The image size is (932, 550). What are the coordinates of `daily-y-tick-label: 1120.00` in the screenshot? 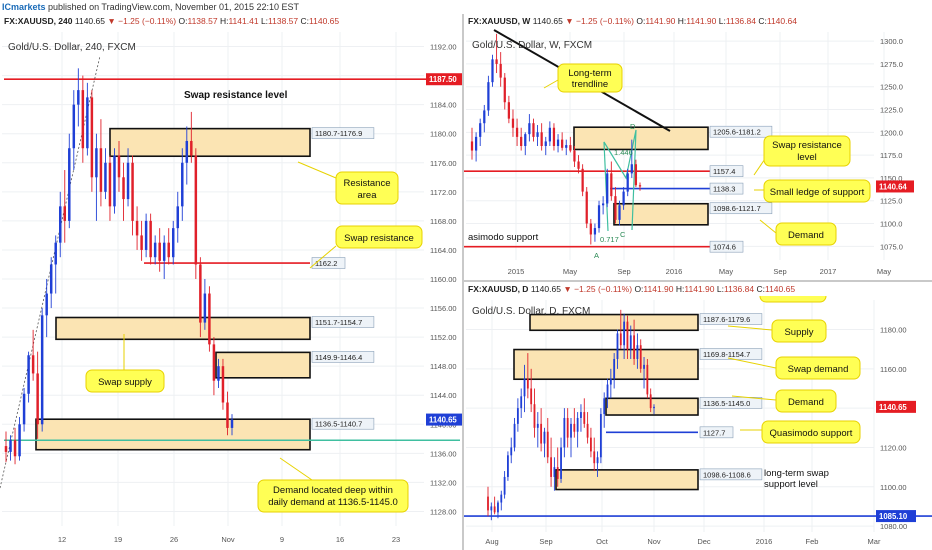 It's located at (893, 447).